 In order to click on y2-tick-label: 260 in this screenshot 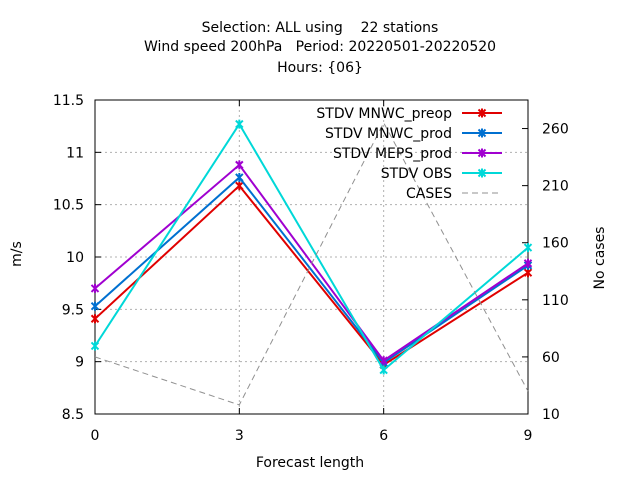, I will do `click(555, 130)`.